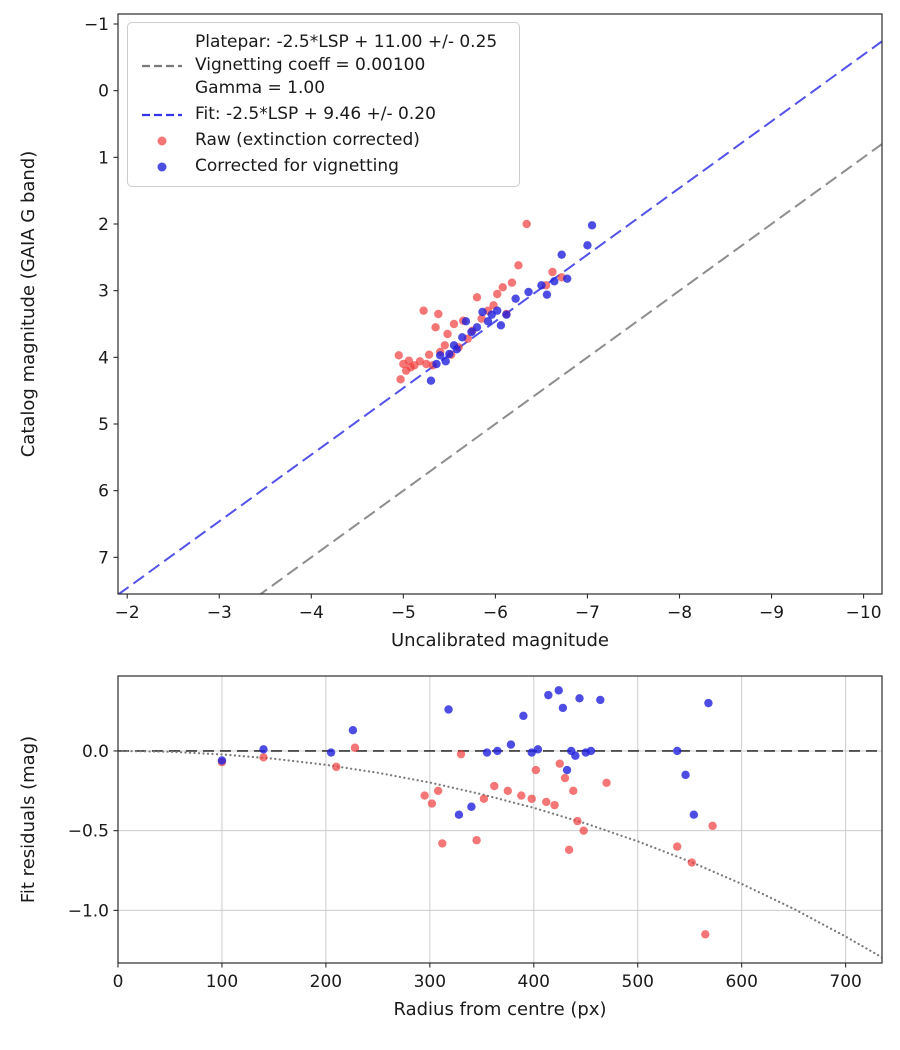 The width and height of the screenshot is (900, 1050). Describe the element at coordinates (260, 88) in the screenshot. I see `legend-platepar-label-line3: Gamma = 1.00` at that location.